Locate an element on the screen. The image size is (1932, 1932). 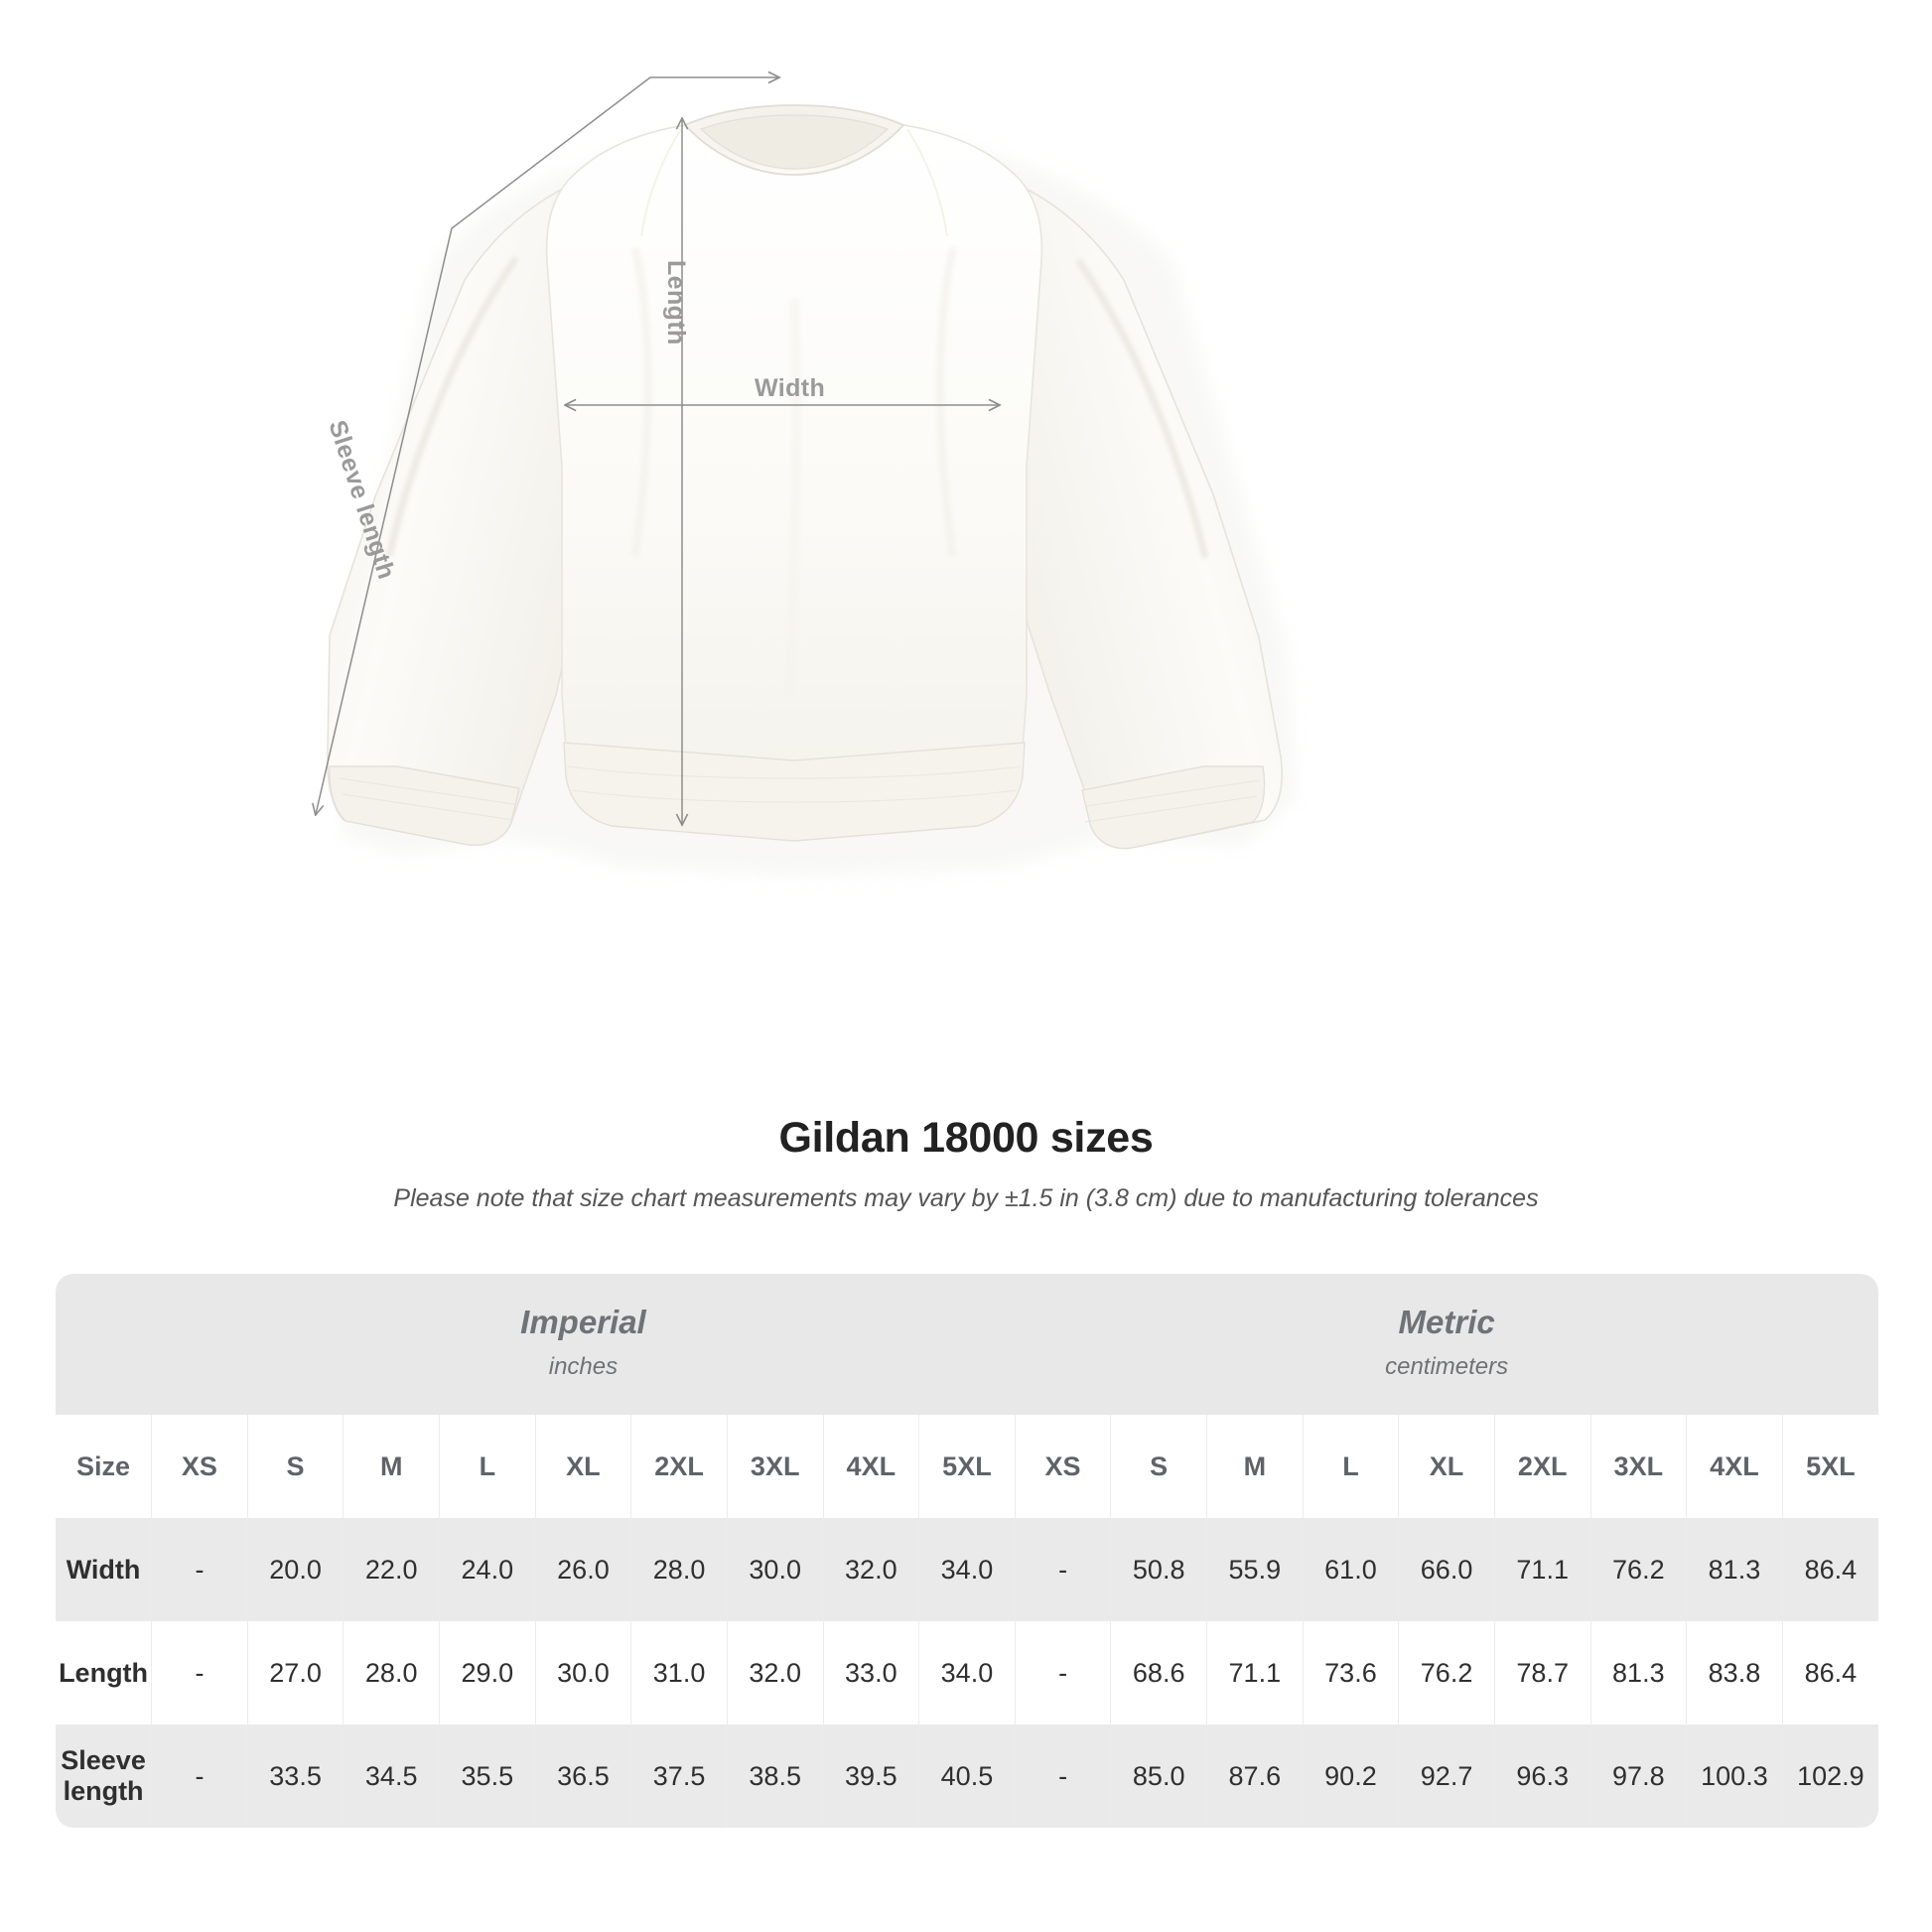
sleeve-length-line is located at coordinates (547, 446).